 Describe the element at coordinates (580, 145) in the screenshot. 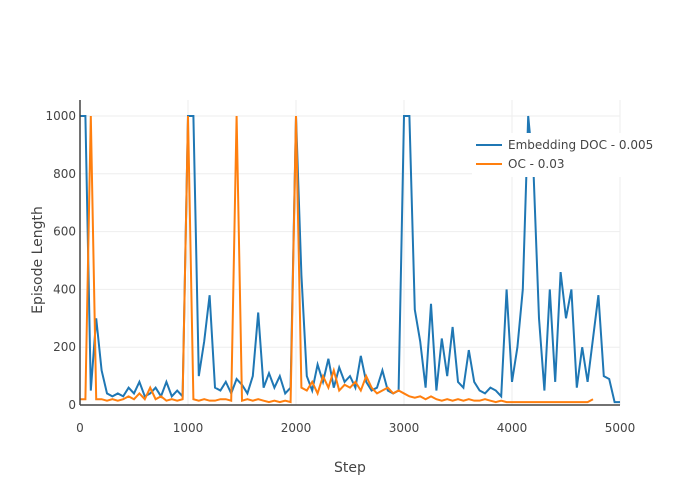

I see `legend-label-embedding-doc: Embedding DOC - 0.005` at that location.